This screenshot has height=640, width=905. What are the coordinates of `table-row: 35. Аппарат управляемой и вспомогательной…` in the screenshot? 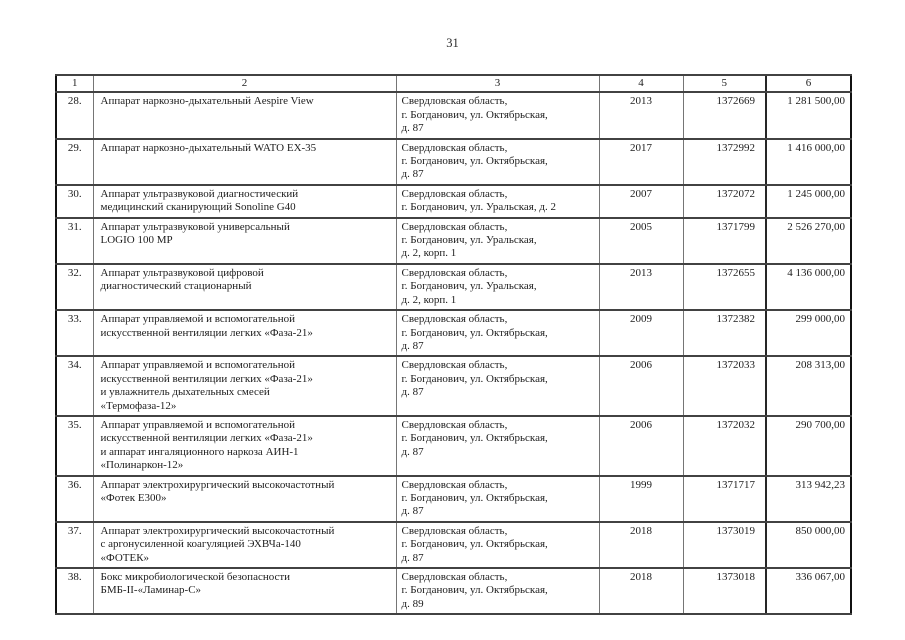 It's located at (453, 445).